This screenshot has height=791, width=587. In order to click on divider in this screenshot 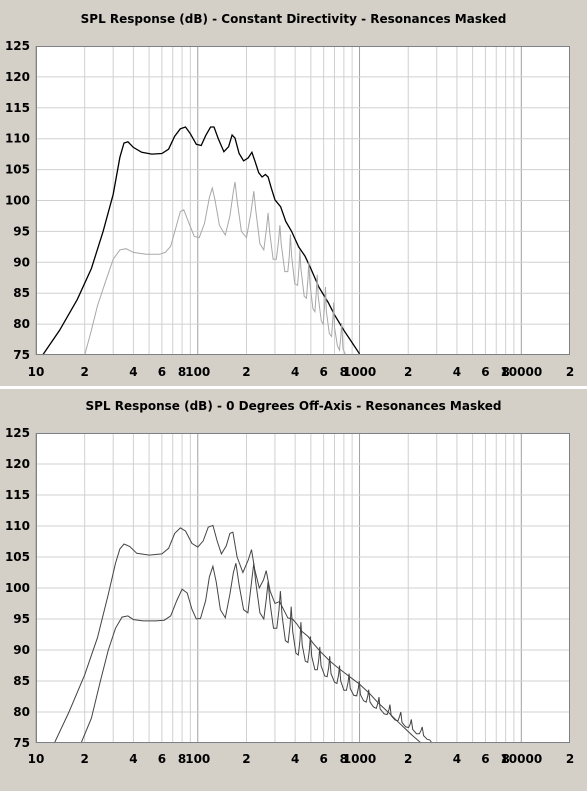, I will do `click(293, 387)`.